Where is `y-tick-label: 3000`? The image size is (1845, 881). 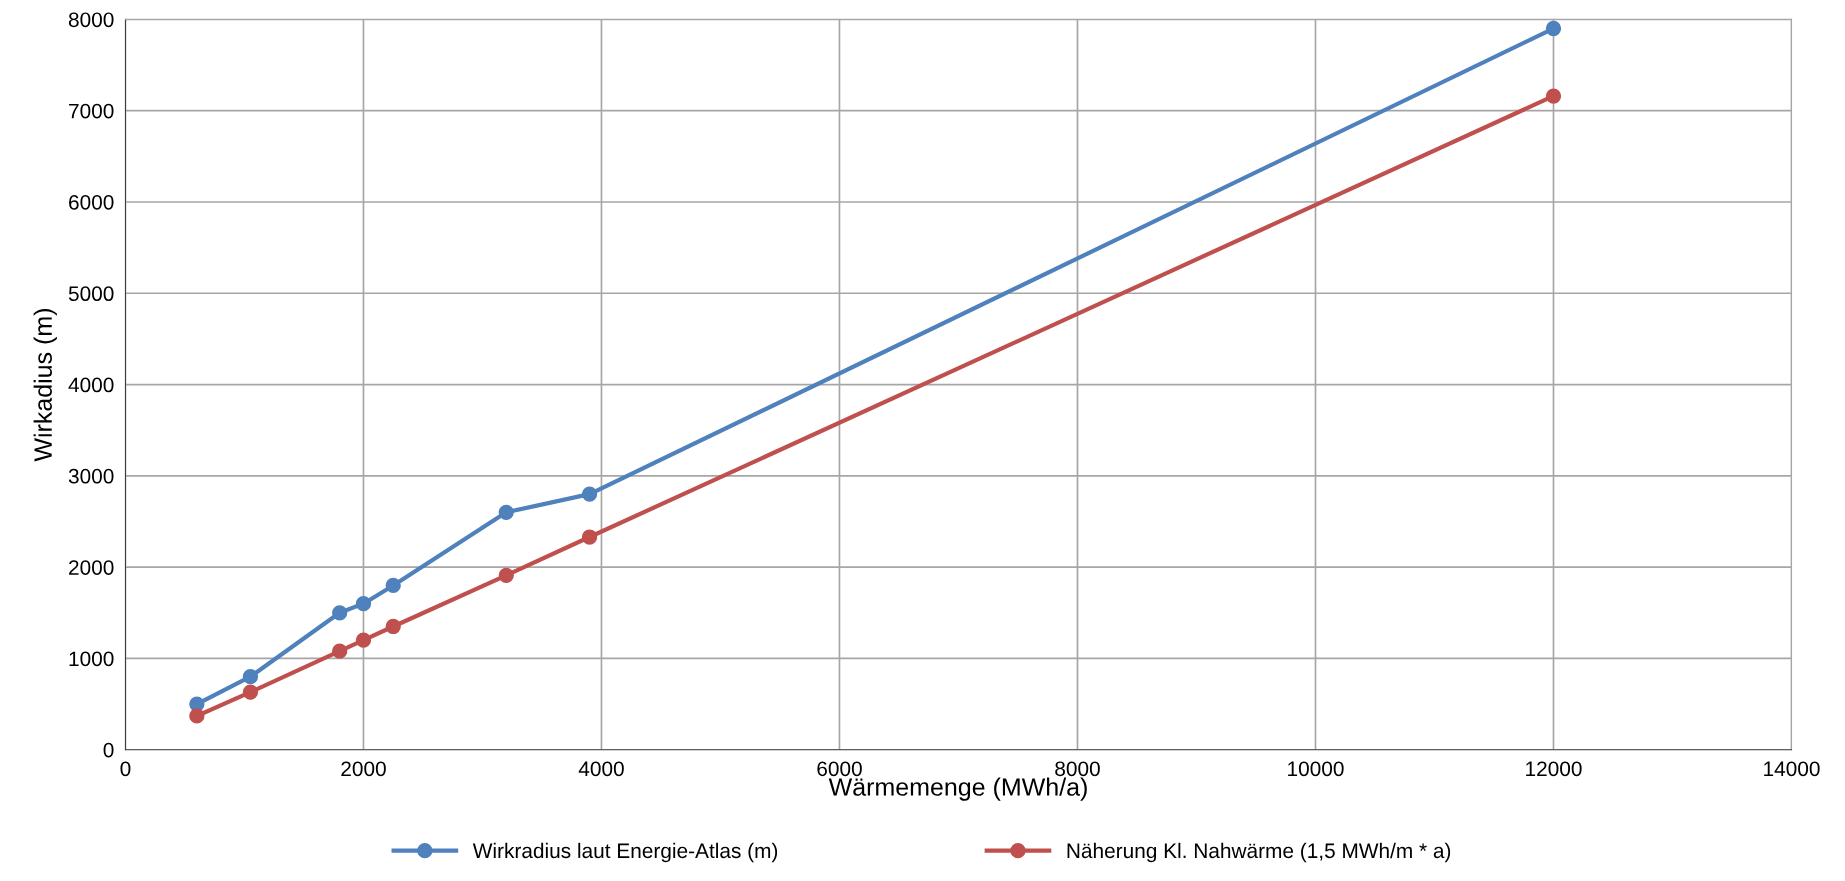
y-tick-label: 3000 is located at coordinates (91, 476).